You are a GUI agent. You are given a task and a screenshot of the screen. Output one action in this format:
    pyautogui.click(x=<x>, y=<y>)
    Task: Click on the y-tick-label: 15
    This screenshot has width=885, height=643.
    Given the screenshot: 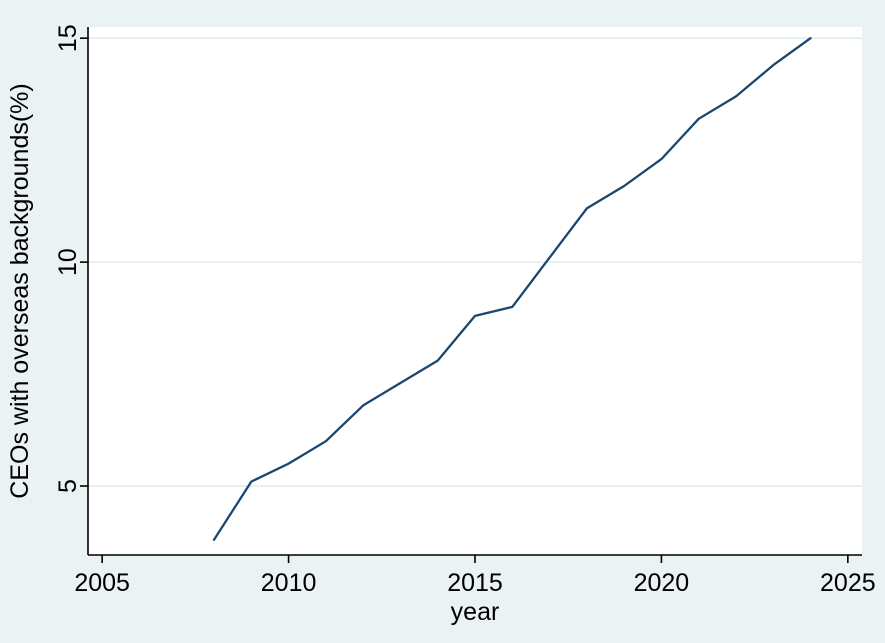 What is the action you would take?
    pyautogui.click(x=68, y=38)
    